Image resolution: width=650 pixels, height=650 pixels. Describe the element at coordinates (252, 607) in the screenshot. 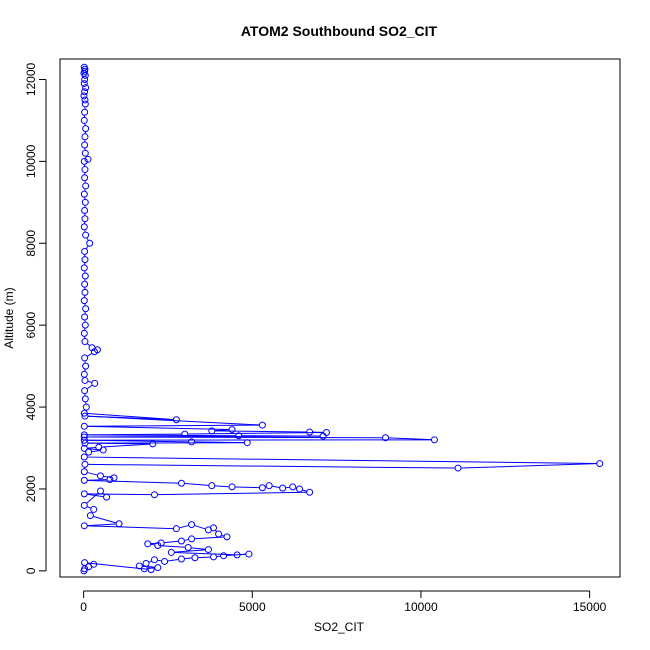

I see `x-tick-label: 5000` at that location.